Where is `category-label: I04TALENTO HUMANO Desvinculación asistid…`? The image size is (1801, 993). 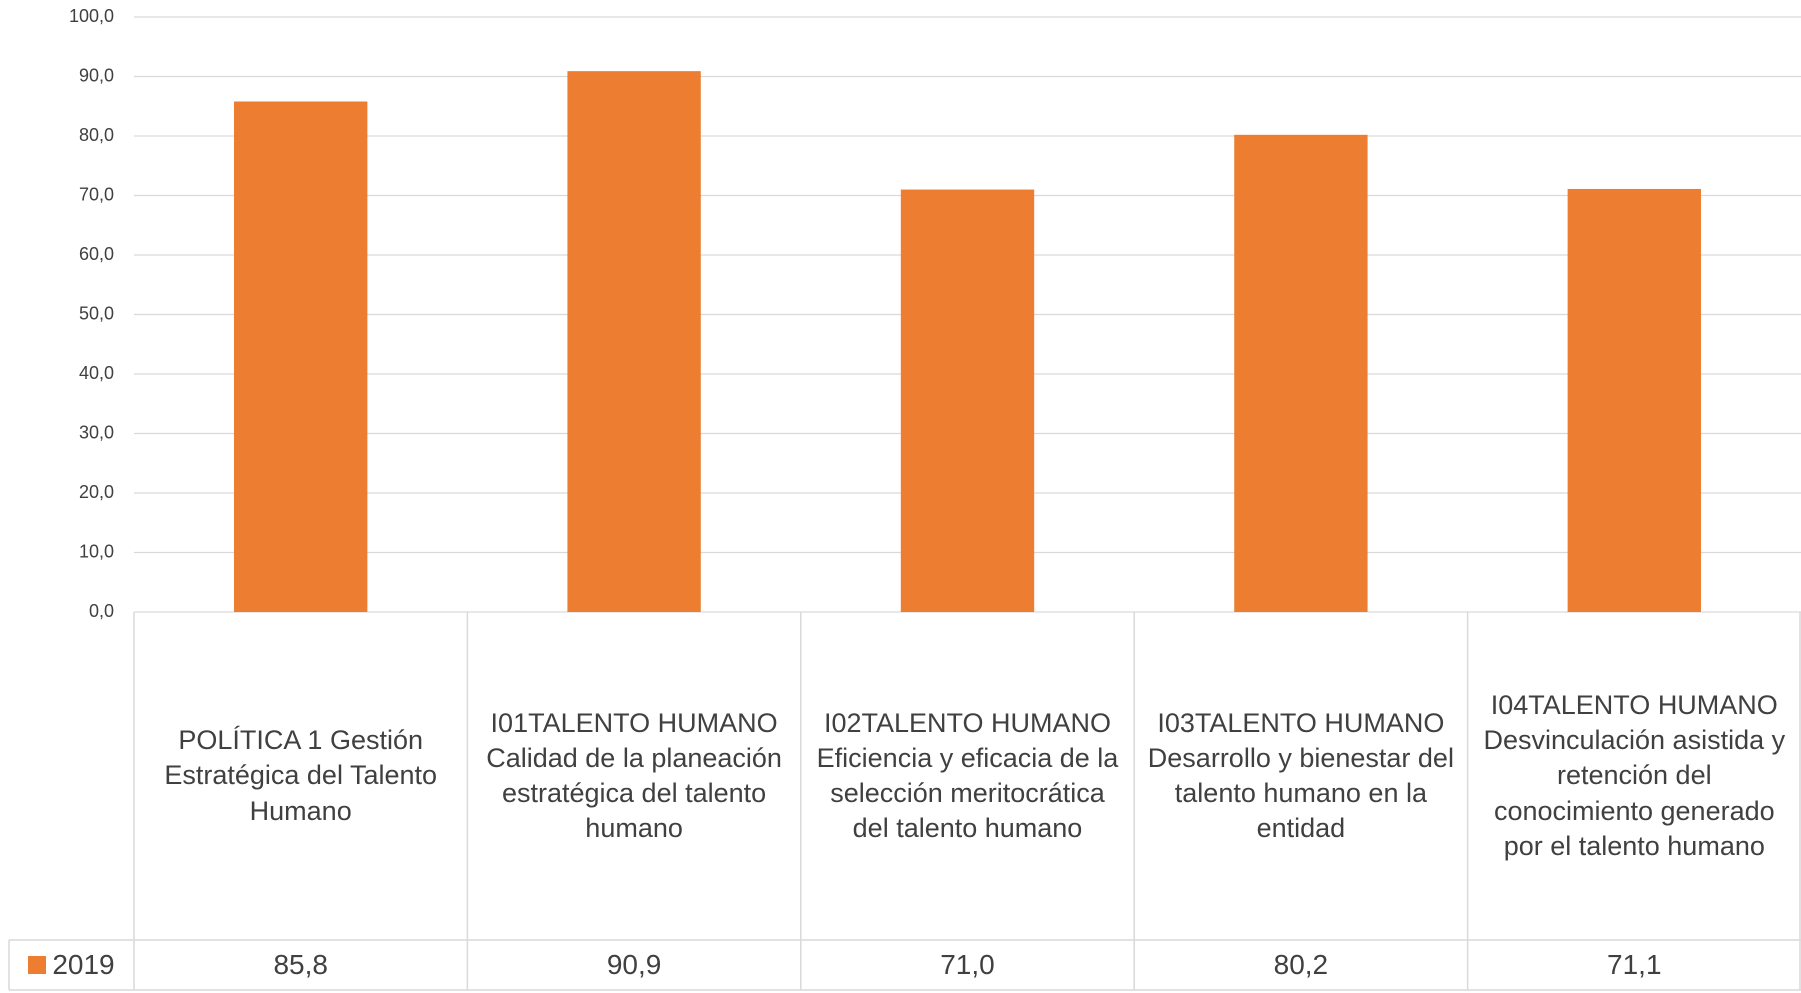
category-label: I04TALENTO HUMANO Desvinculación asistid… is located at coordinates (1634, 775).